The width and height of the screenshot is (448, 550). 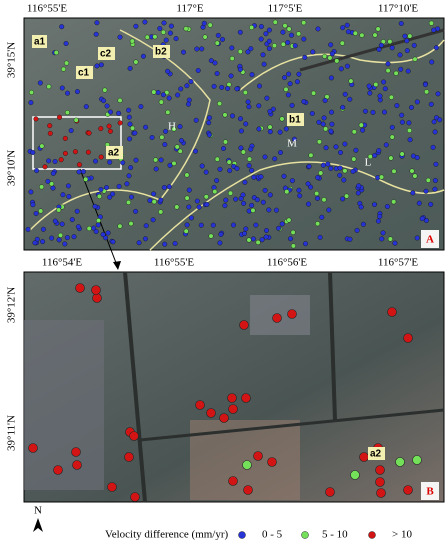 I want to click on site-label: c2, so click(x=106, y=54).